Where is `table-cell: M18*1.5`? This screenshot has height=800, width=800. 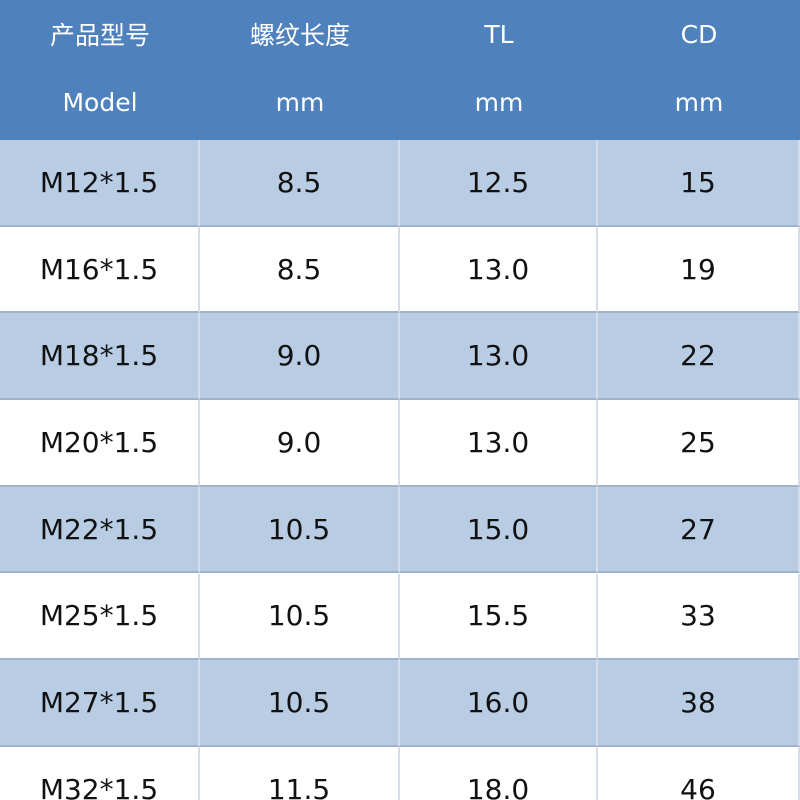 table-cell: M18*1.5 is located at coordinates (100, 357).